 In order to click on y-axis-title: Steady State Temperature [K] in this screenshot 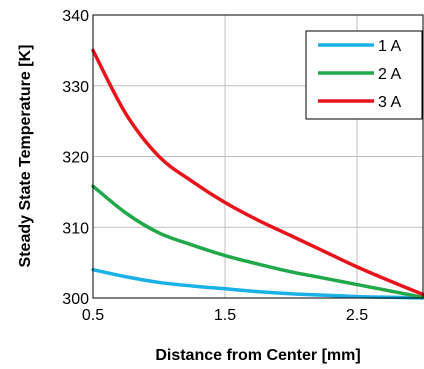, I will do `click(25, 156)`.